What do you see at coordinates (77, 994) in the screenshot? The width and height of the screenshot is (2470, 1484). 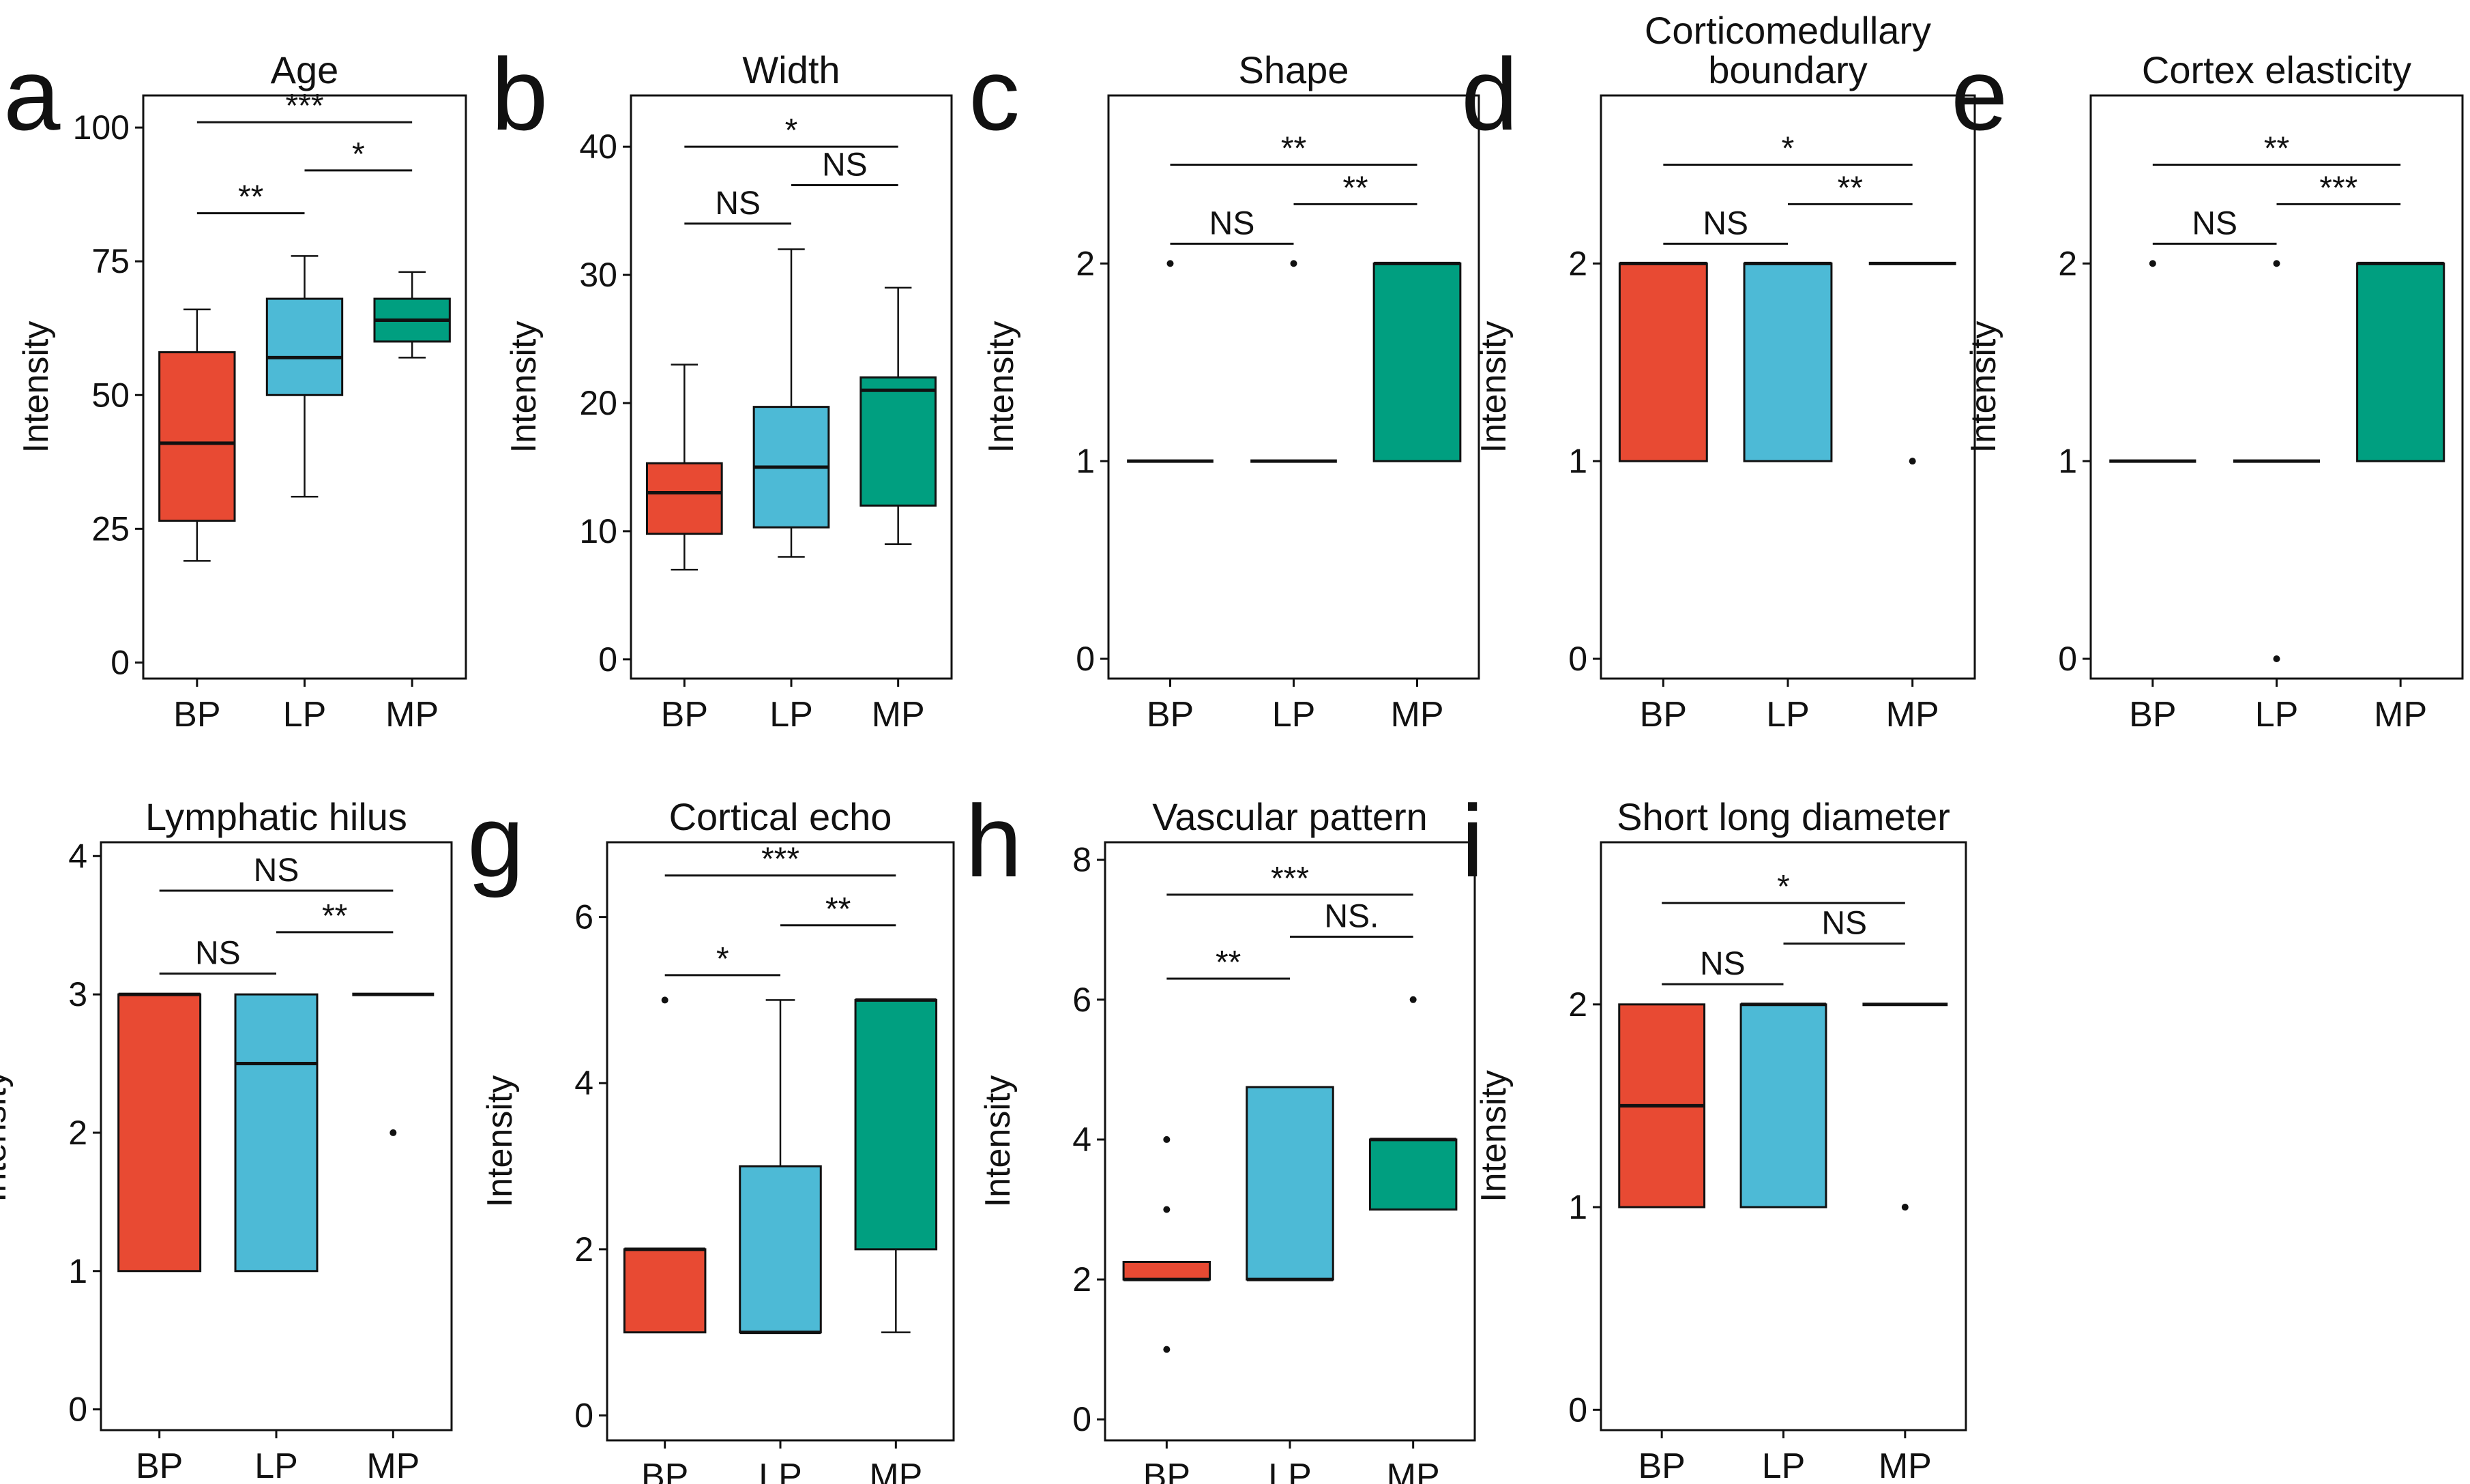 I see `y-tick-label: 3` at bounding box center [77, 994].